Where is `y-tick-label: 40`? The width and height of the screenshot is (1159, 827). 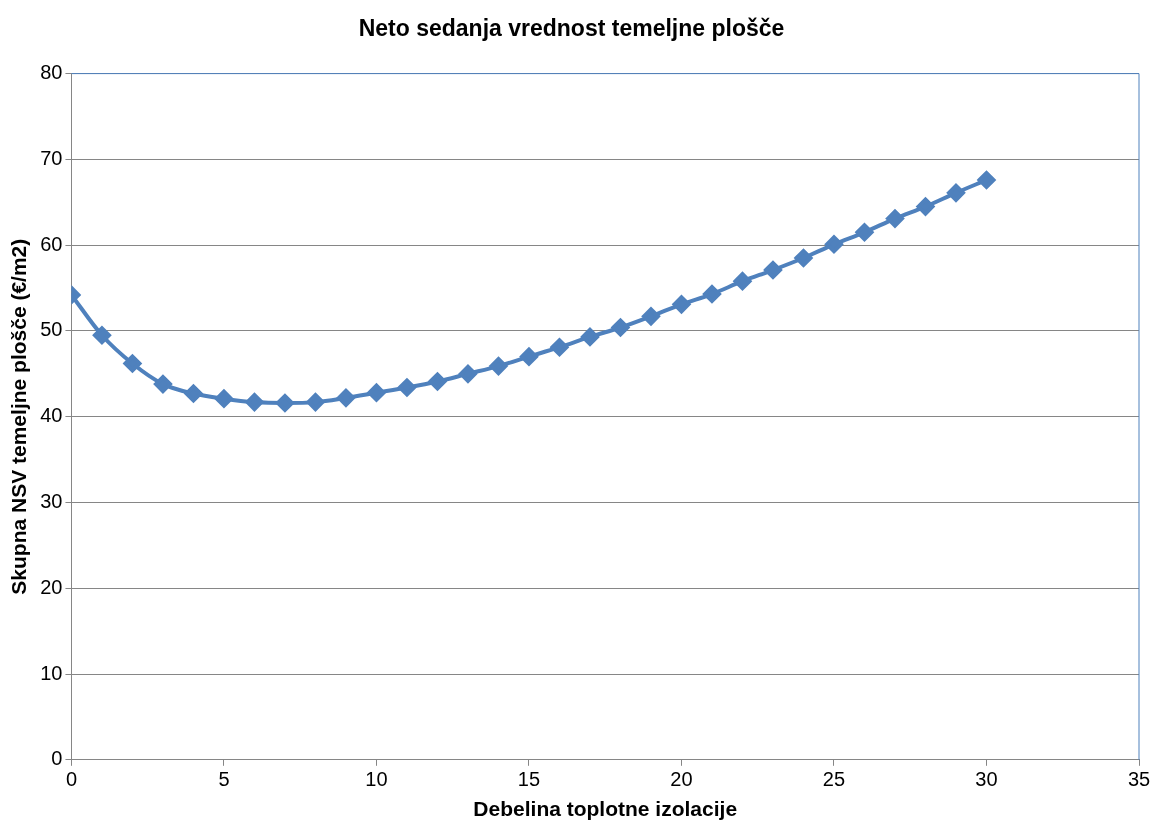
y-tick-label: 40 is located at coordinates (51, 415).